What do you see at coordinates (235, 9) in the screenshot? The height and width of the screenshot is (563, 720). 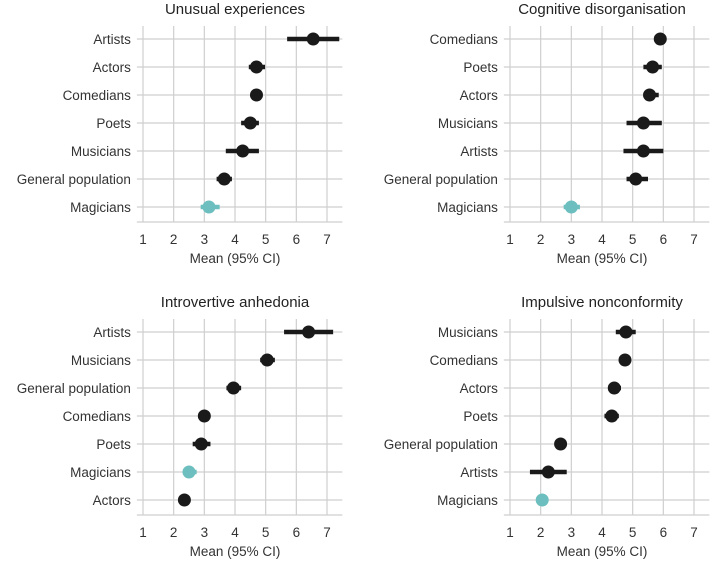 I see `panel-title: Unusual experiences` at bounding box center [235, 9].